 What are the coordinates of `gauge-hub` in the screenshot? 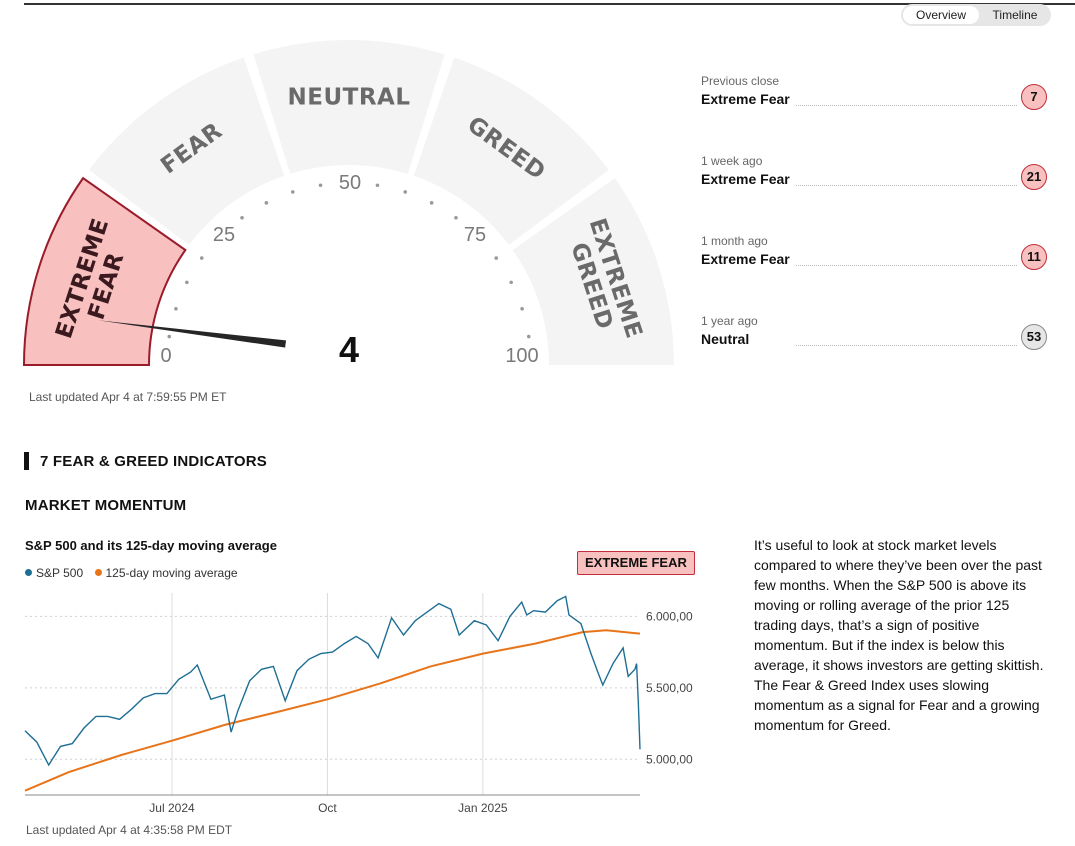 It's located at (349, 339).